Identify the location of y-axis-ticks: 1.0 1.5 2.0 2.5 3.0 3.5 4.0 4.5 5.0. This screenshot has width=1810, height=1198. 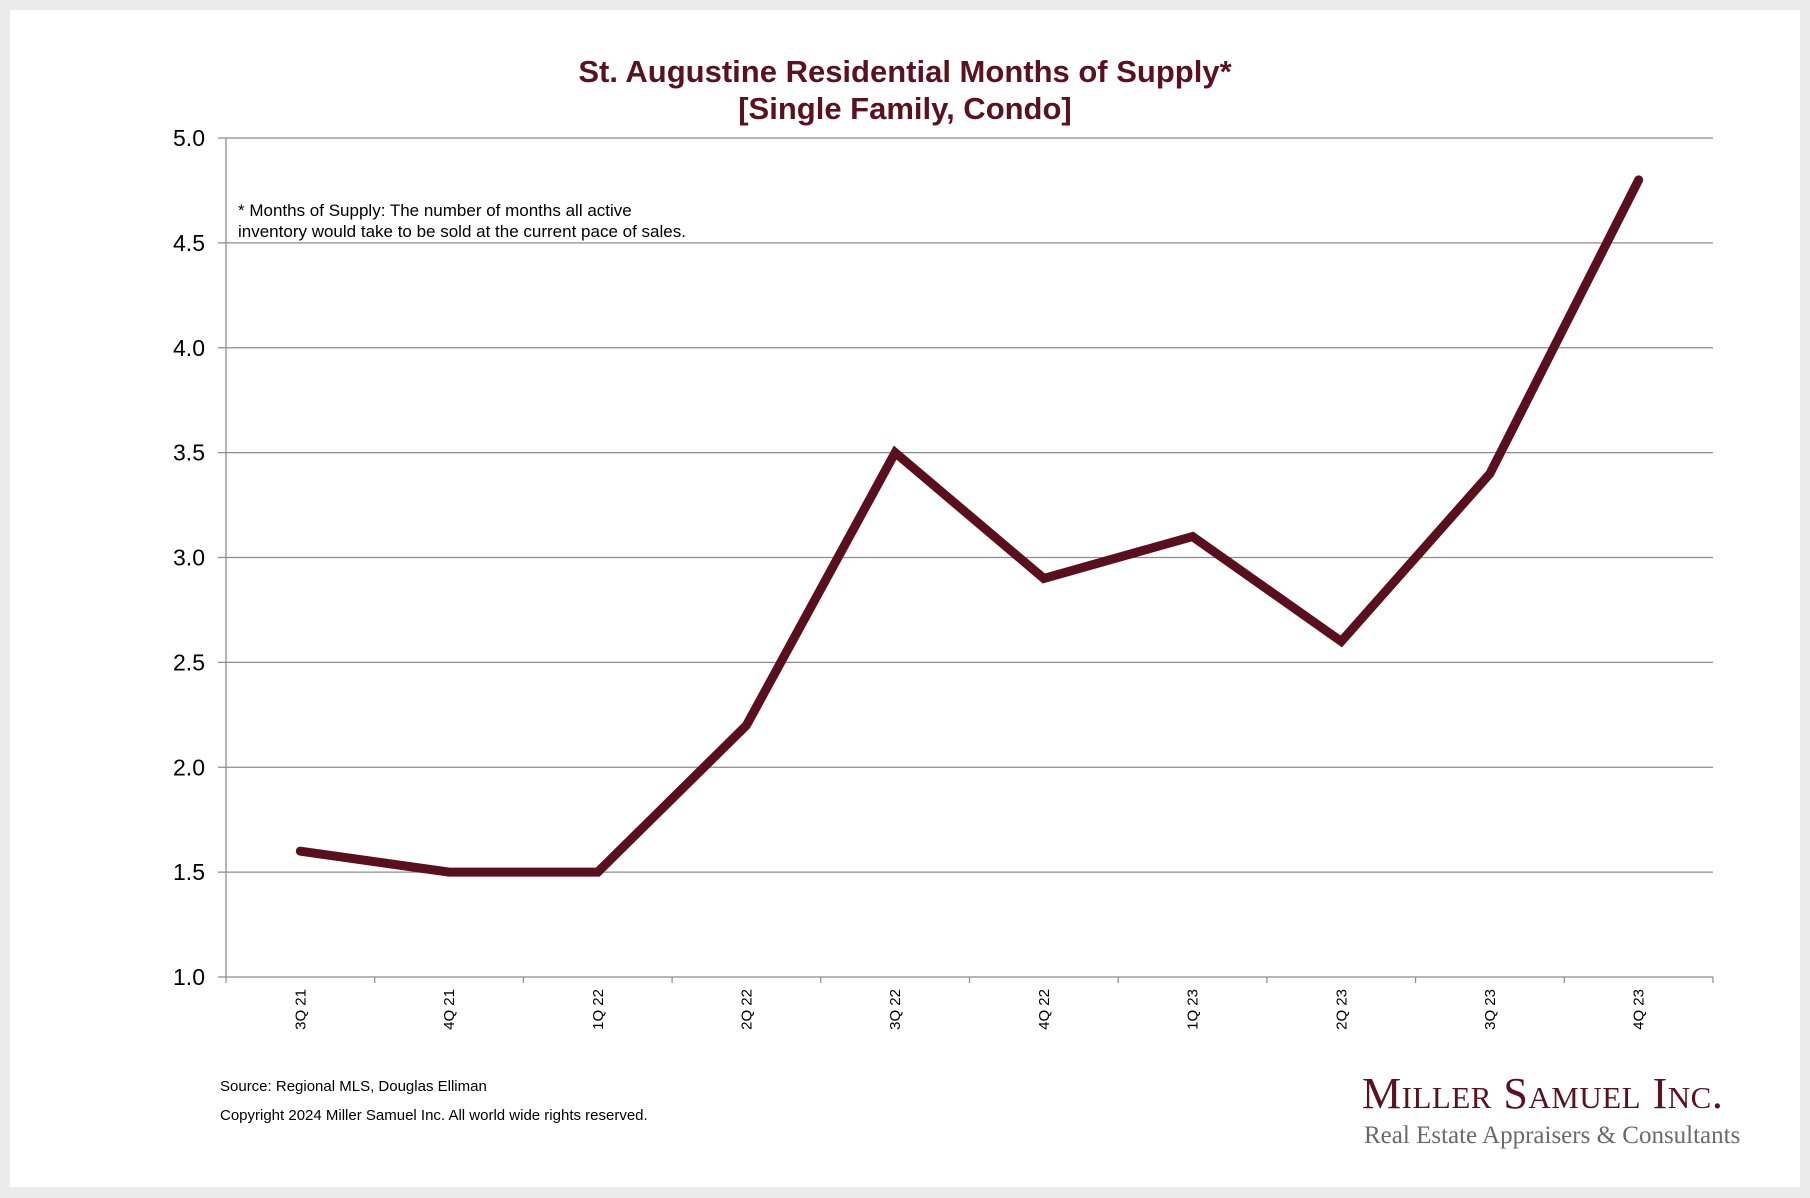
(189, 557).